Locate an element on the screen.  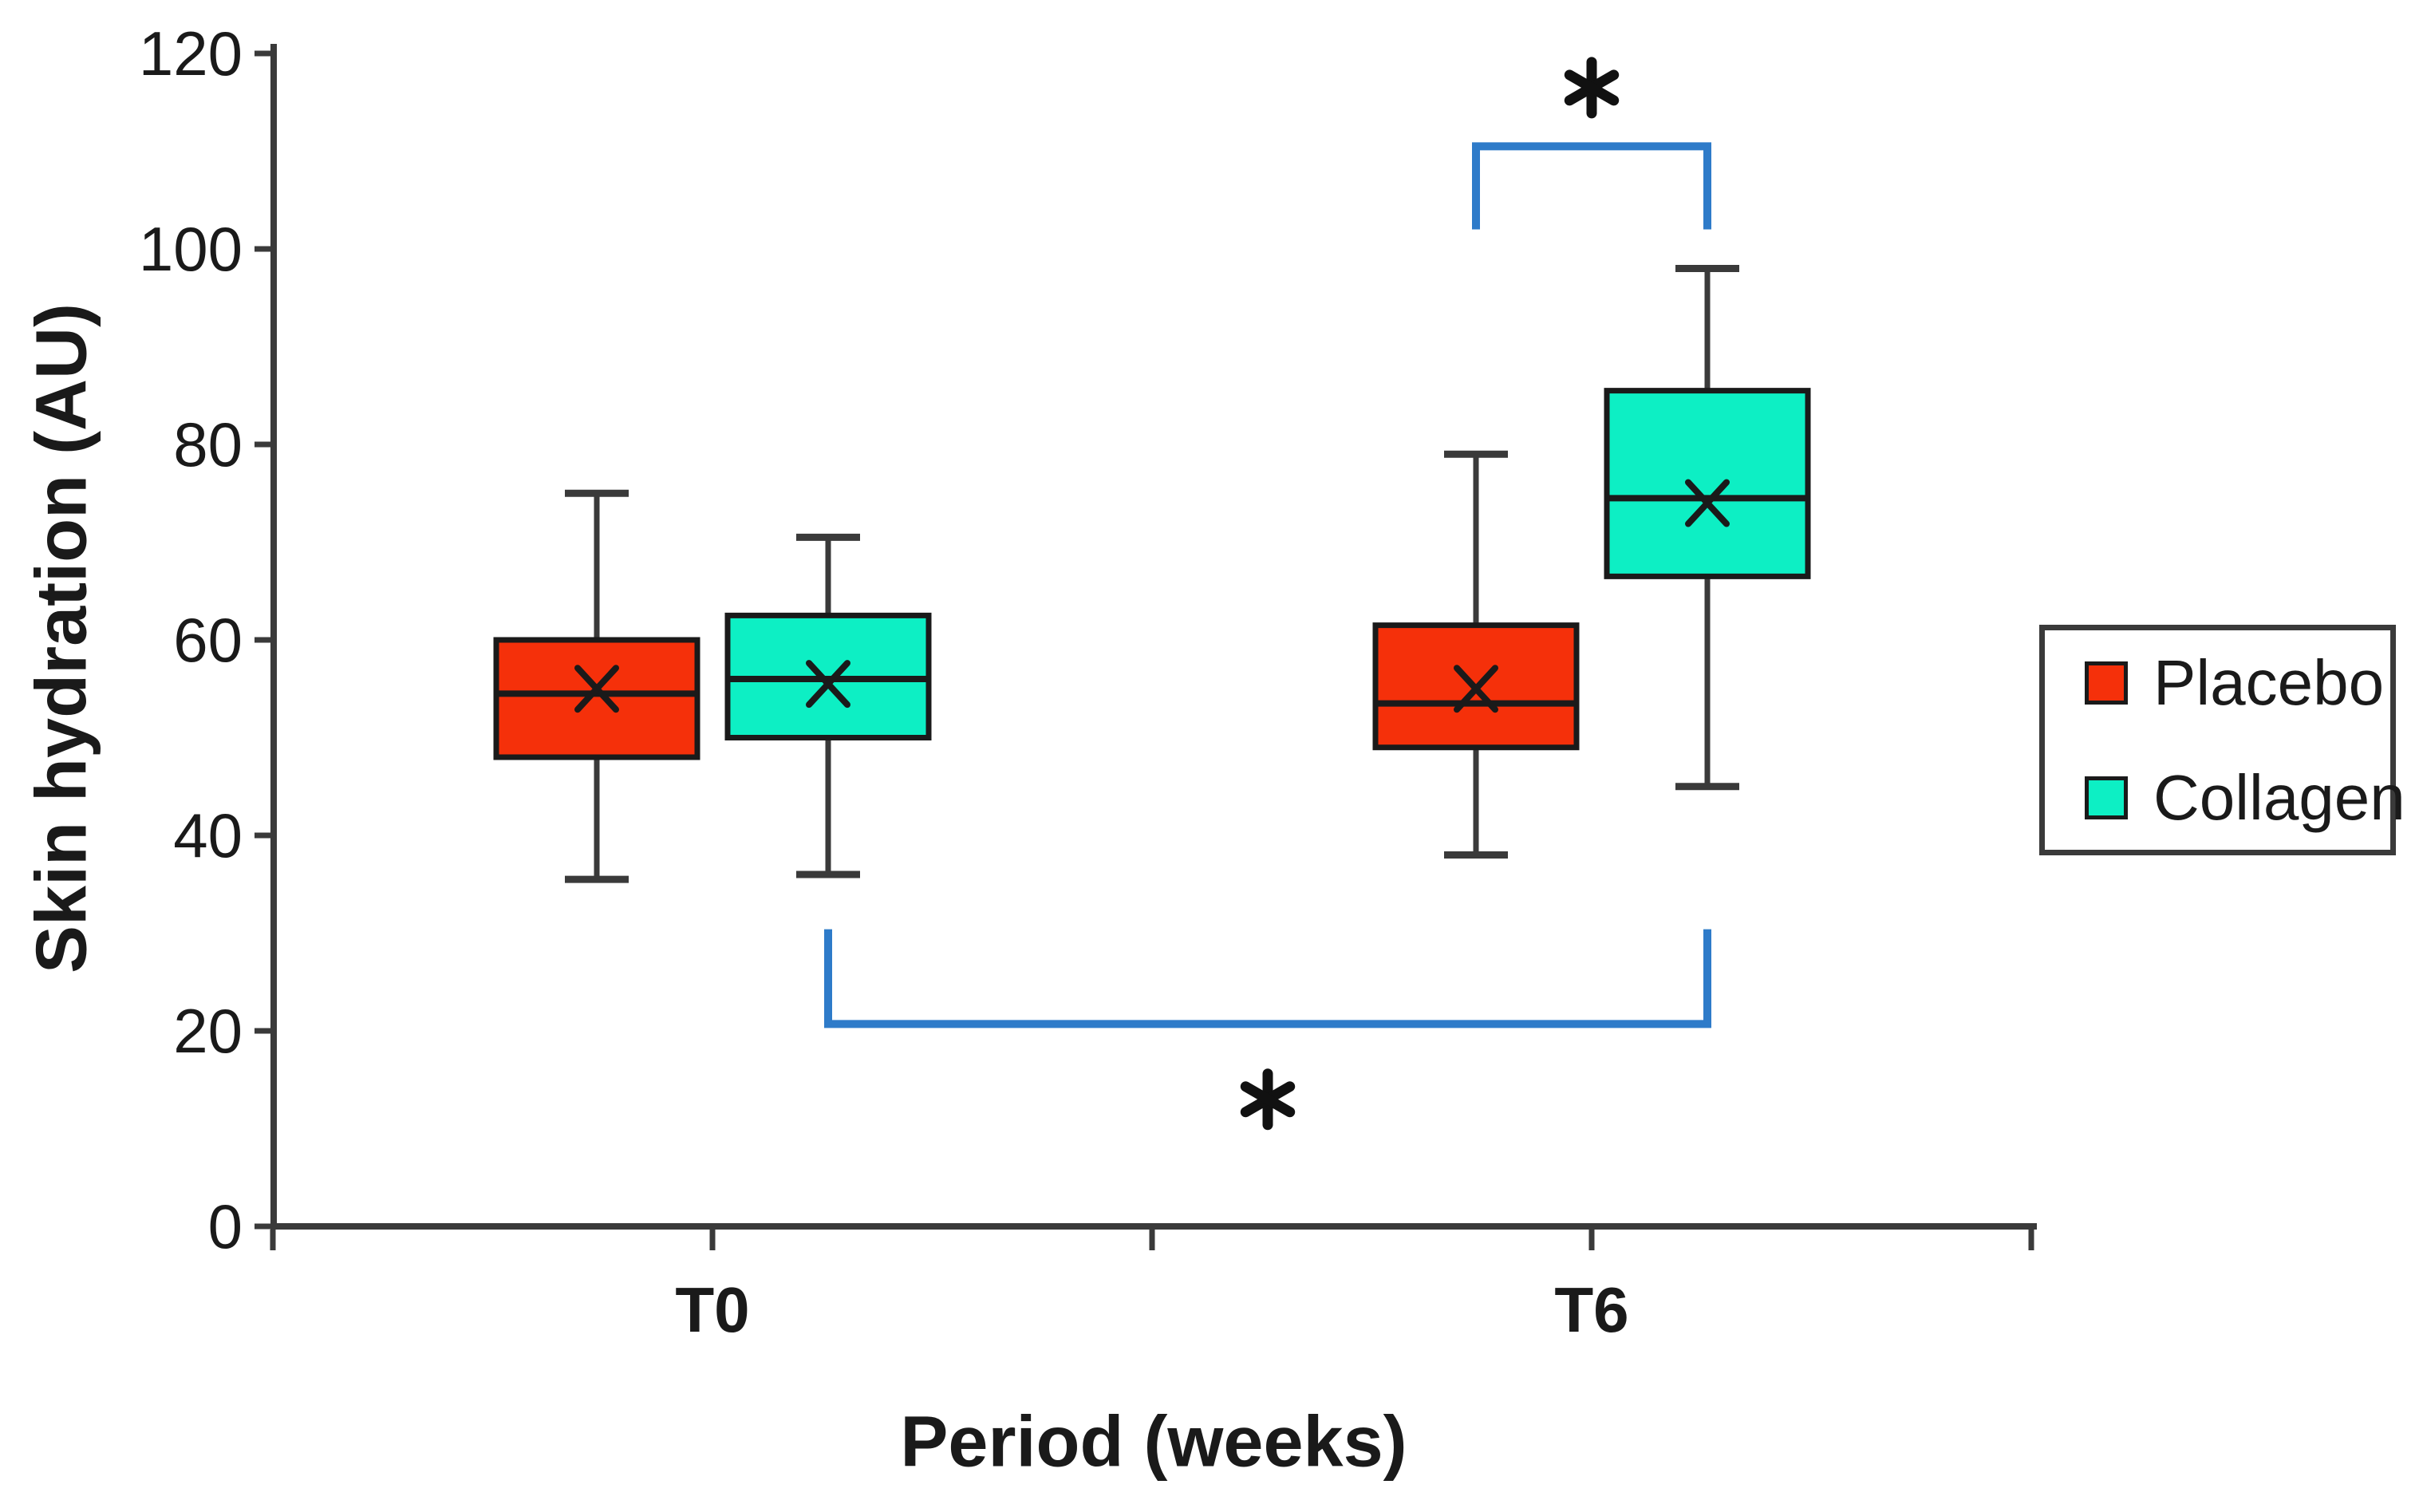
x-category-label: T0 is located at coordinates (712, 1310).